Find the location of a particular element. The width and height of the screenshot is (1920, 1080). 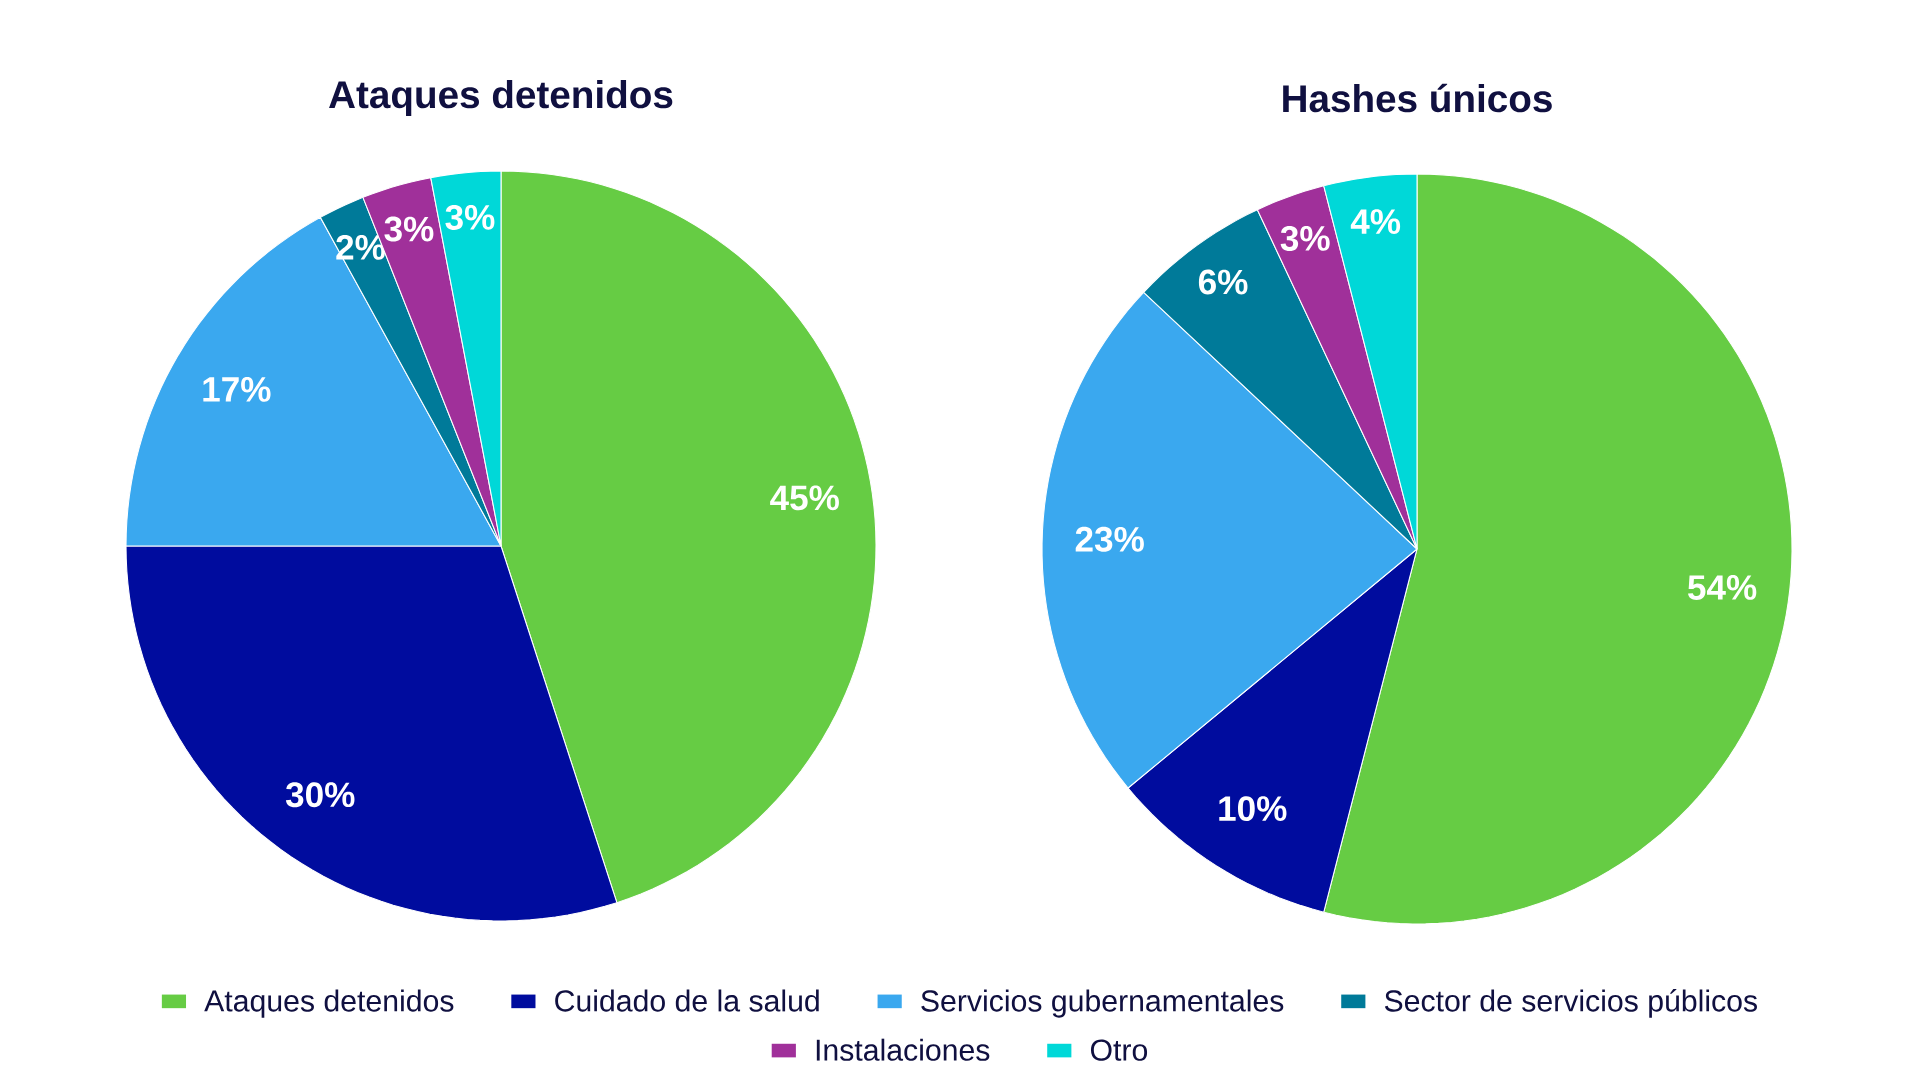

chart-title: Ataques detenidos is located at coordinates (501, 97).